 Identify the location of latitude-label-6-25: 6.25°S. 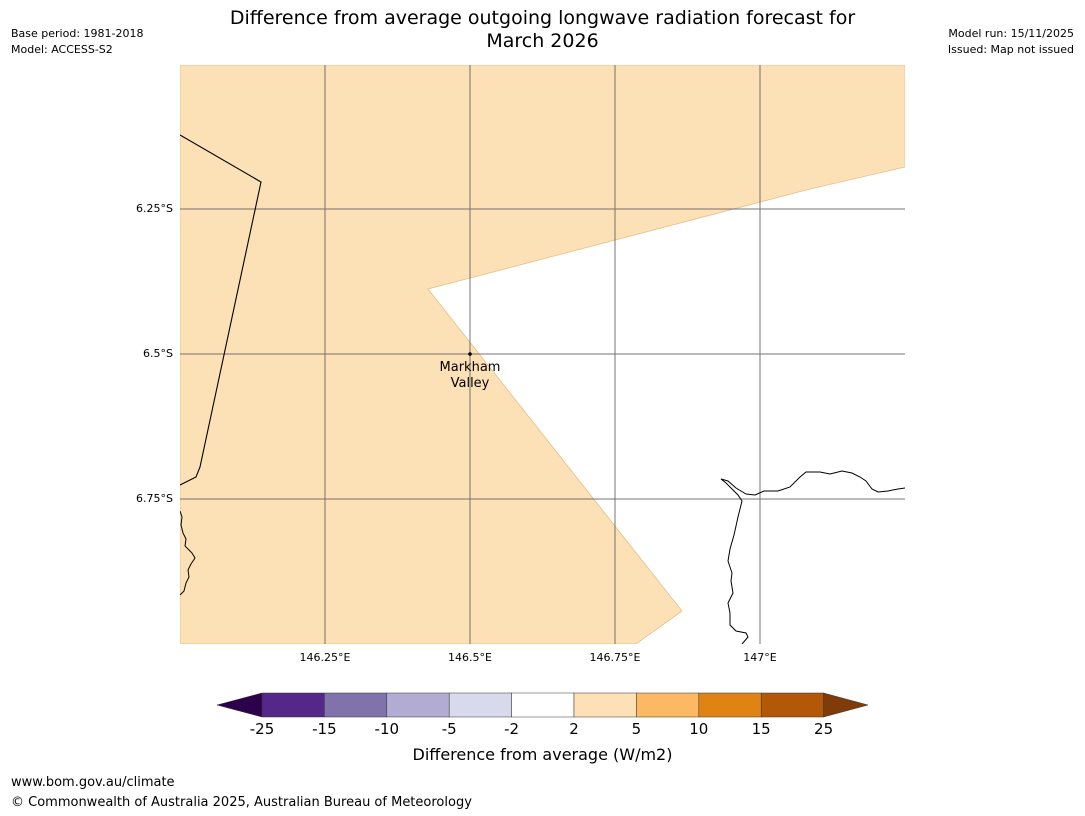
(154, 208).